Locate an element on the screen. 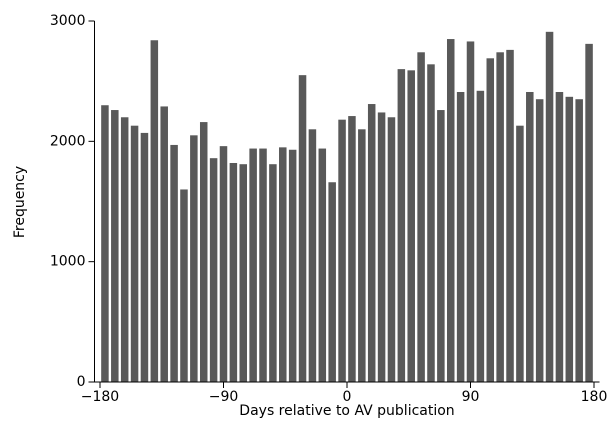 Image resolution: width=608 pixels, height=428 pixels. x-tick-label: −180 is located at coordinates (100, 397).